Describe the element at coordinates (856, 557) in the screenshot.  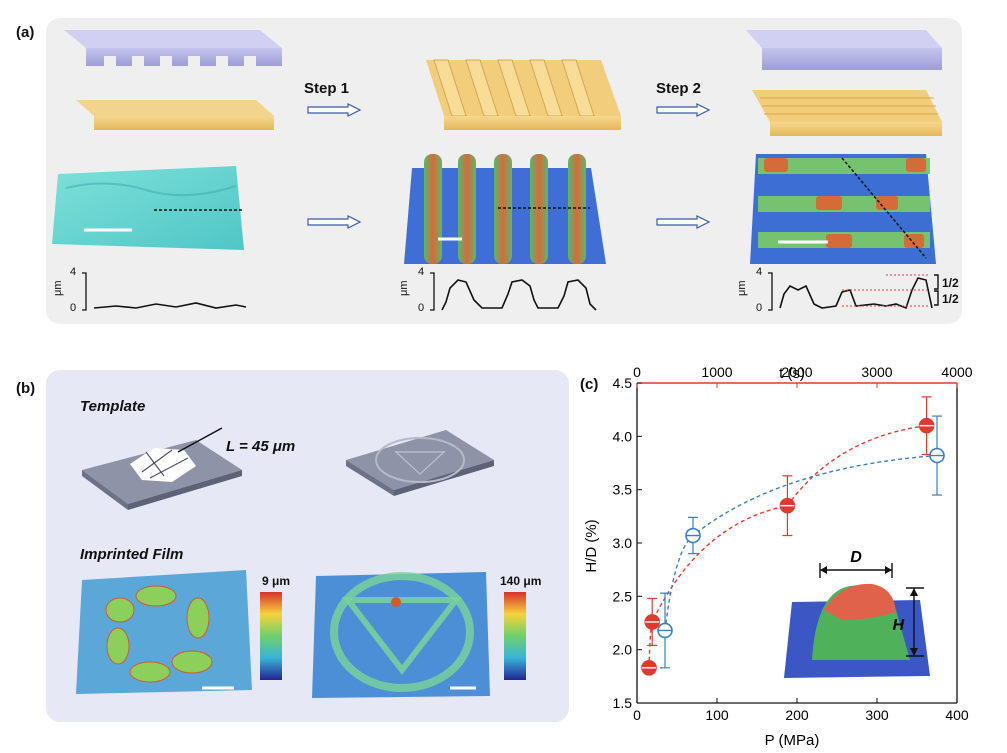
I see `inset-D-label: D` at that location.